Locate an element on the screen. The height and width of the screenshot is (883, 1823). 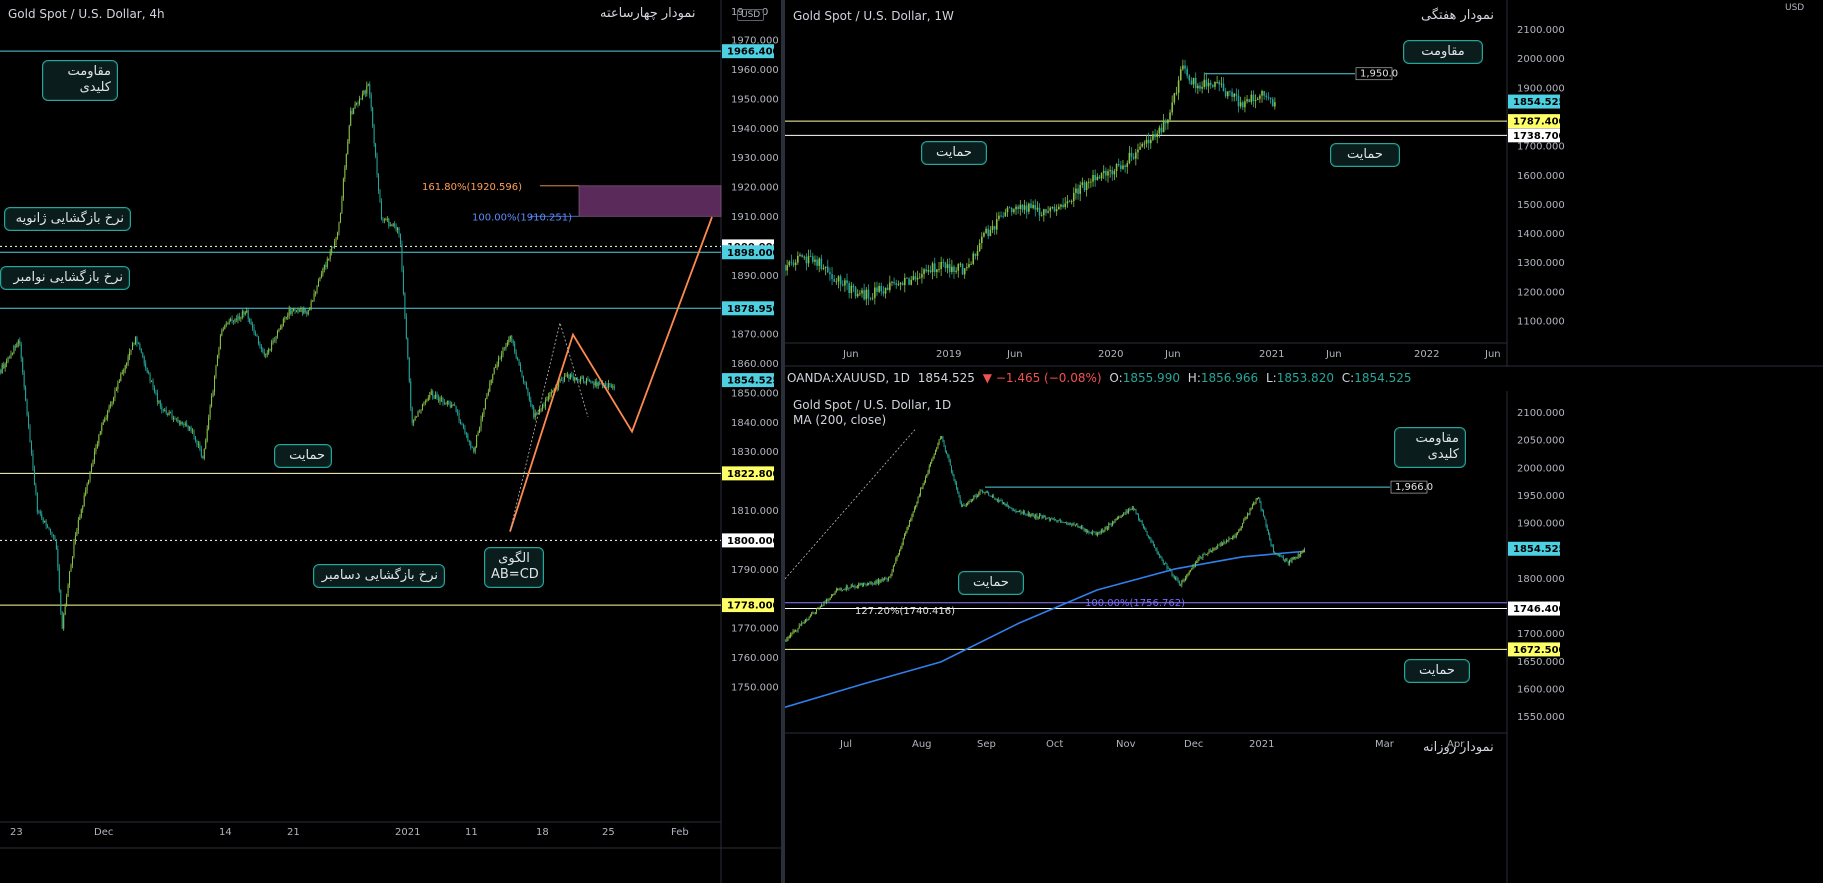
weekly-date-tick: 2022 is located at coordinates (1426, 354).